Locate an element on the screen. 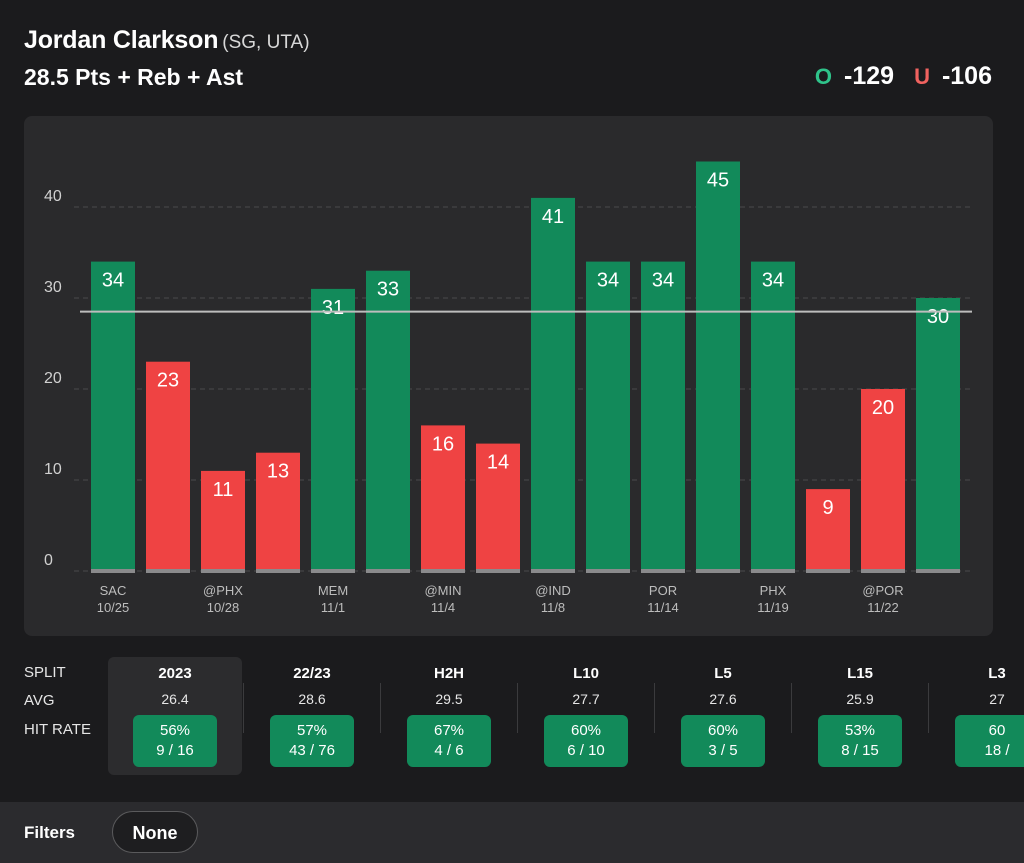  x-tick-team: MEM is located at coordinates (333, 590).